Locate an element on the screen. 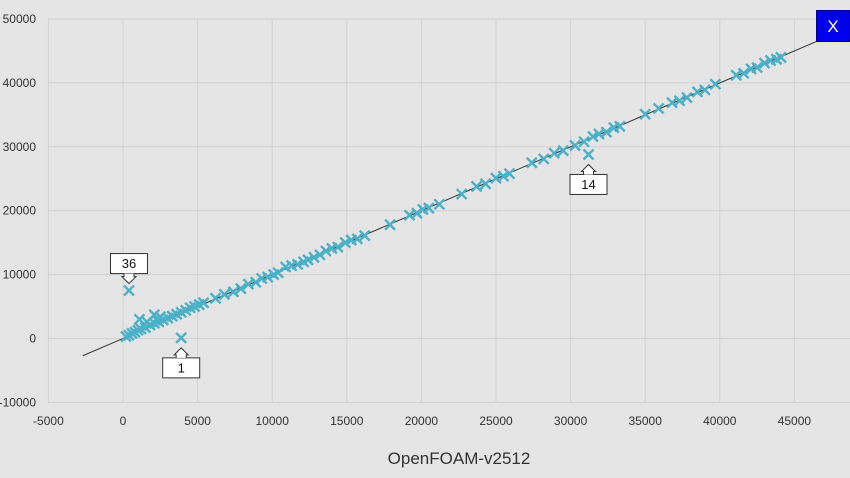 The height and width of the screenshot is (478, 850). callout: 14 is located at coordinates (588, 179).